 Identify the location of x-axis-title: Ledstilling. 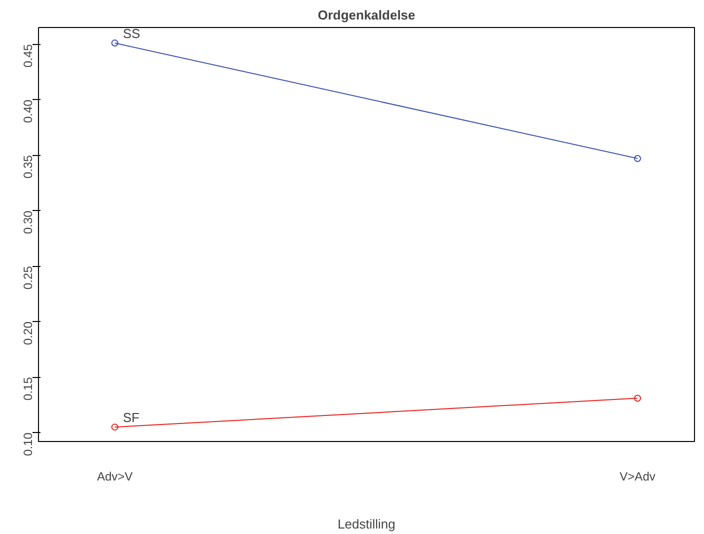
(367, 524).